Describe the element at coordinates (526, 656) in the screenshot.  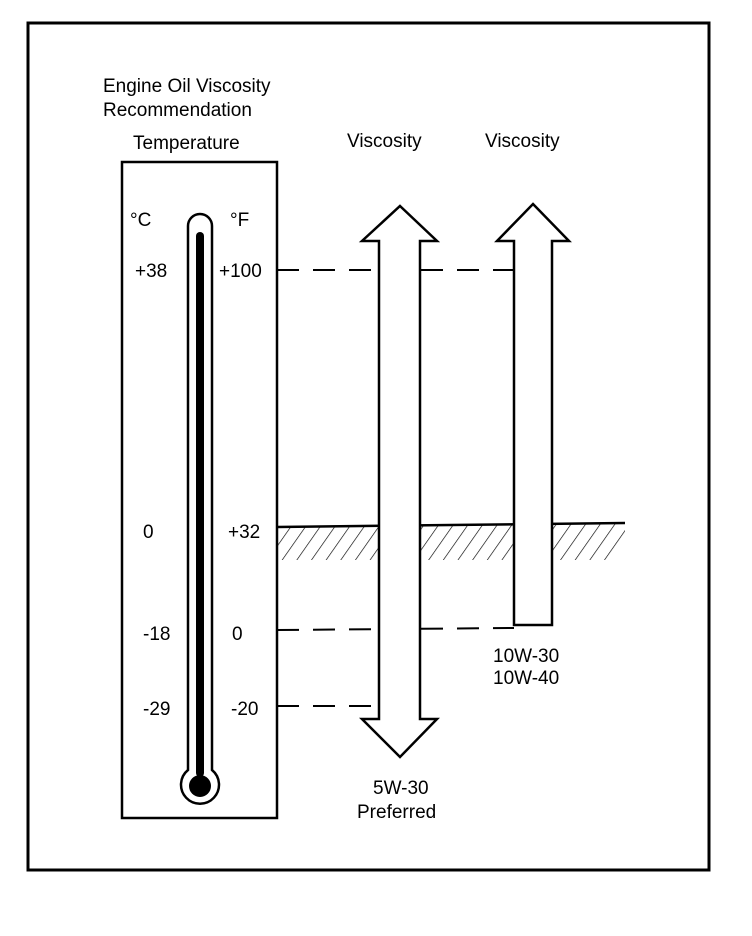
I see `oil-2-grade-a: 10W-30` at that location.